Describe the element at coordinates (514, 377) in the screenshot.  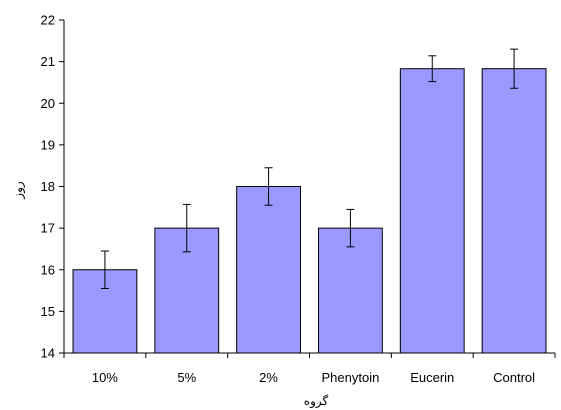
I see `x-tick-label: Control` at that location.